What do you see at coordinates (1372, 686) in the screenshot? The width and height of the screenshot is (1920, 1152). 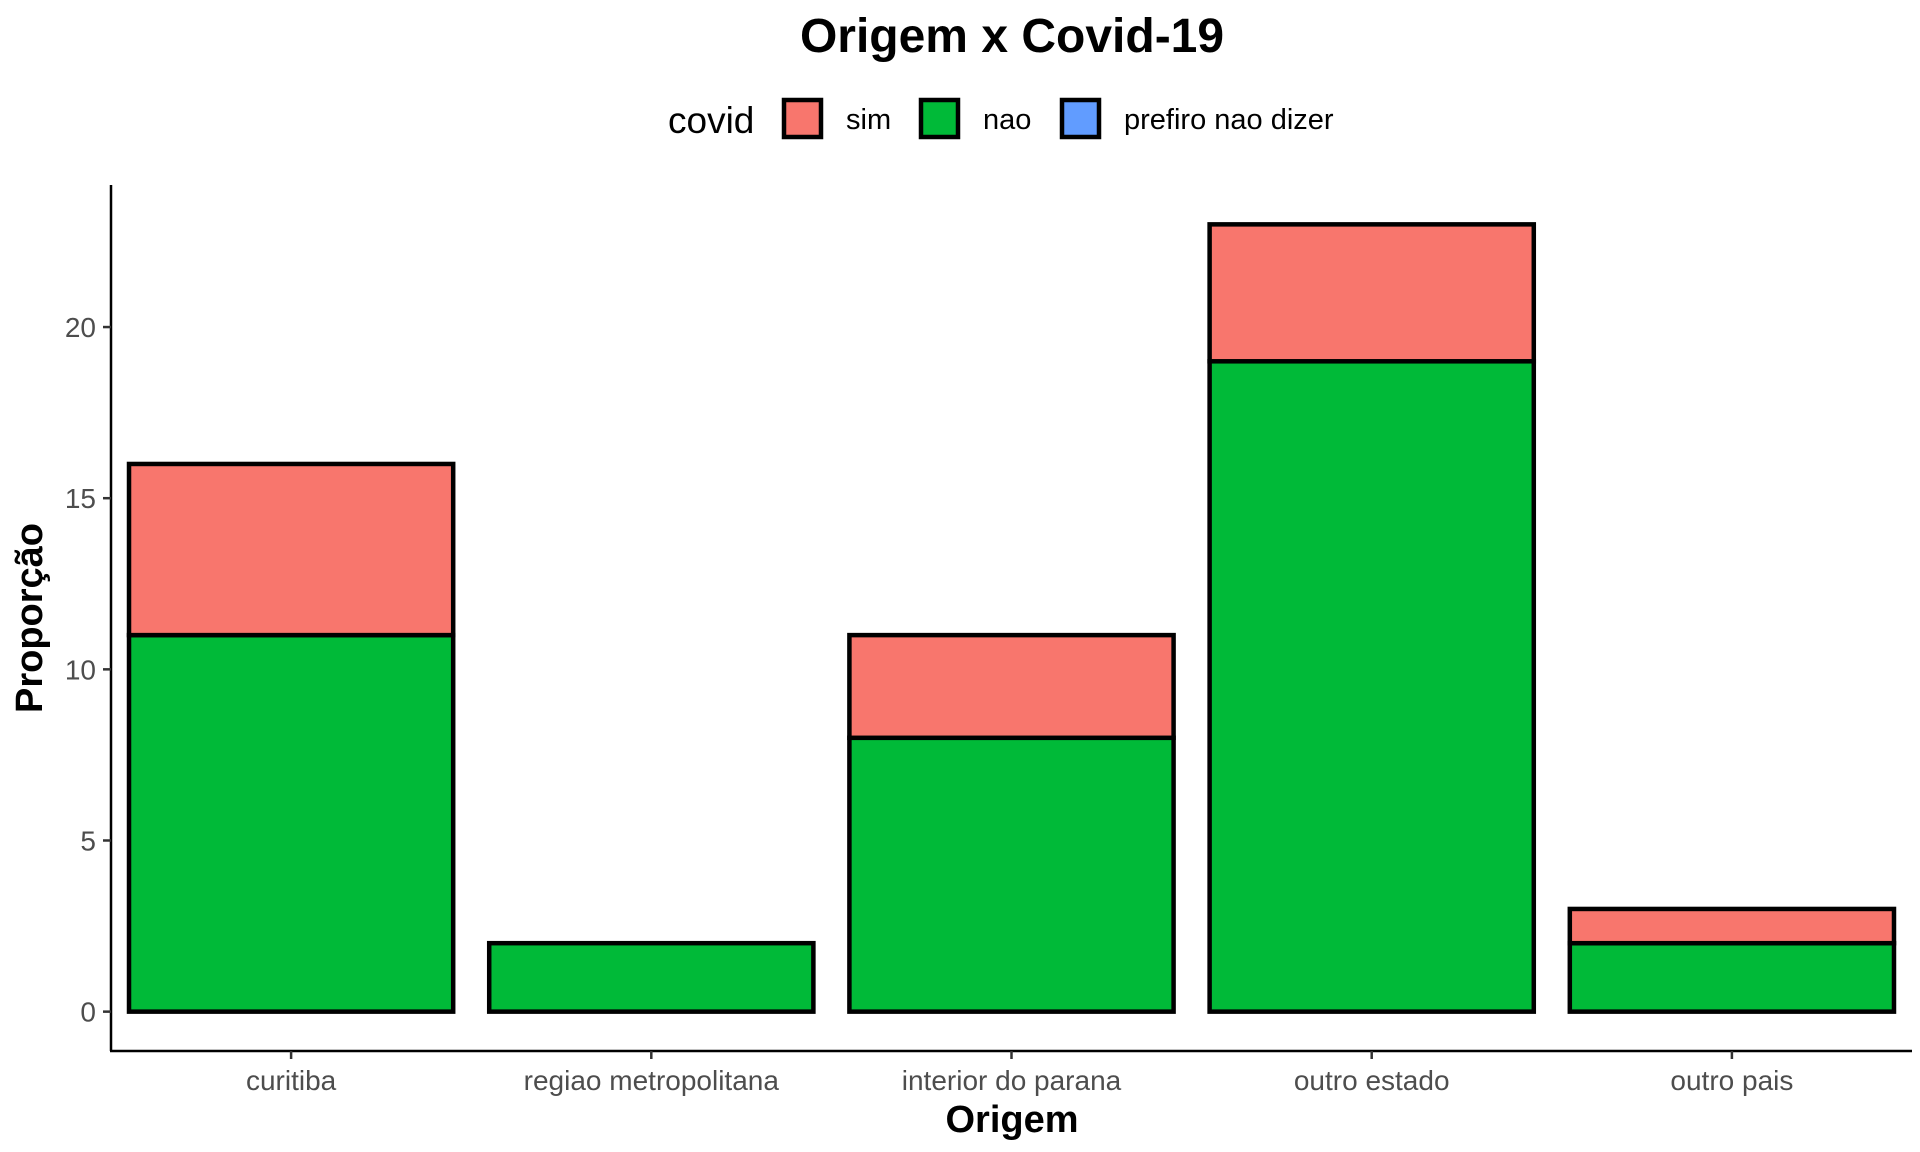 I see `bar-outro-estado-nao` at bounding box center [1372, 686].